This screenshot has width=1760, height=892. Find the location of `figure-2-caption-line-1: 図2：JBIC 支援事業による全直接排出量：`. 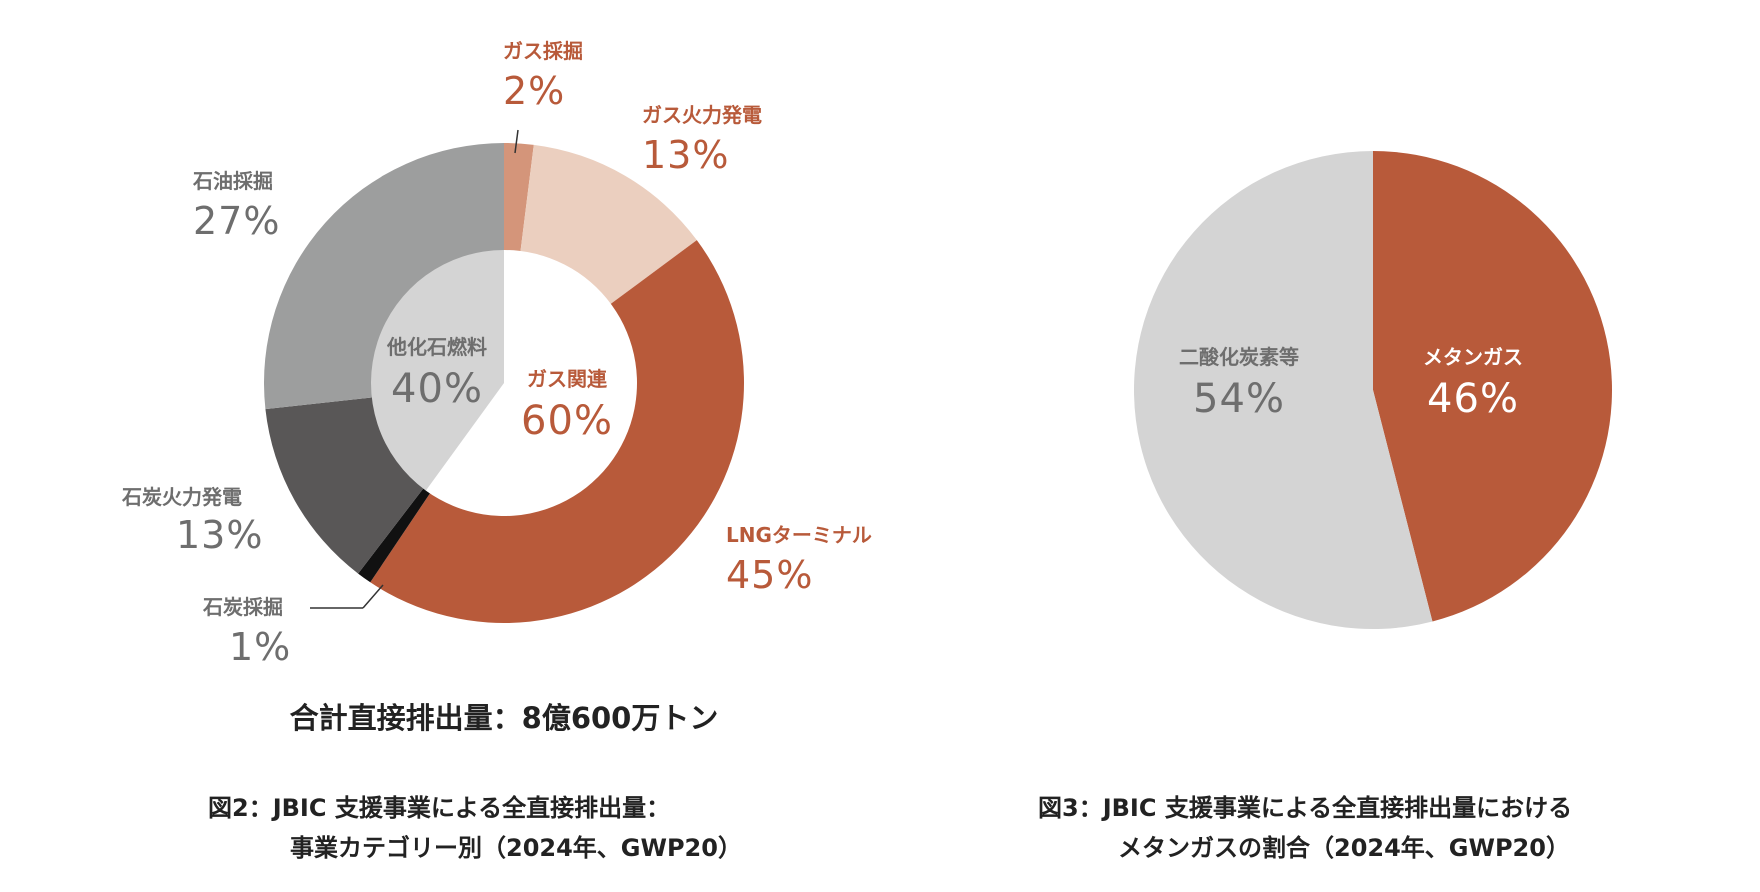

figure-2-caption-line-1: 図2：JBIC 支援事業による全直接排出量： is located at coordinates (439, 808).